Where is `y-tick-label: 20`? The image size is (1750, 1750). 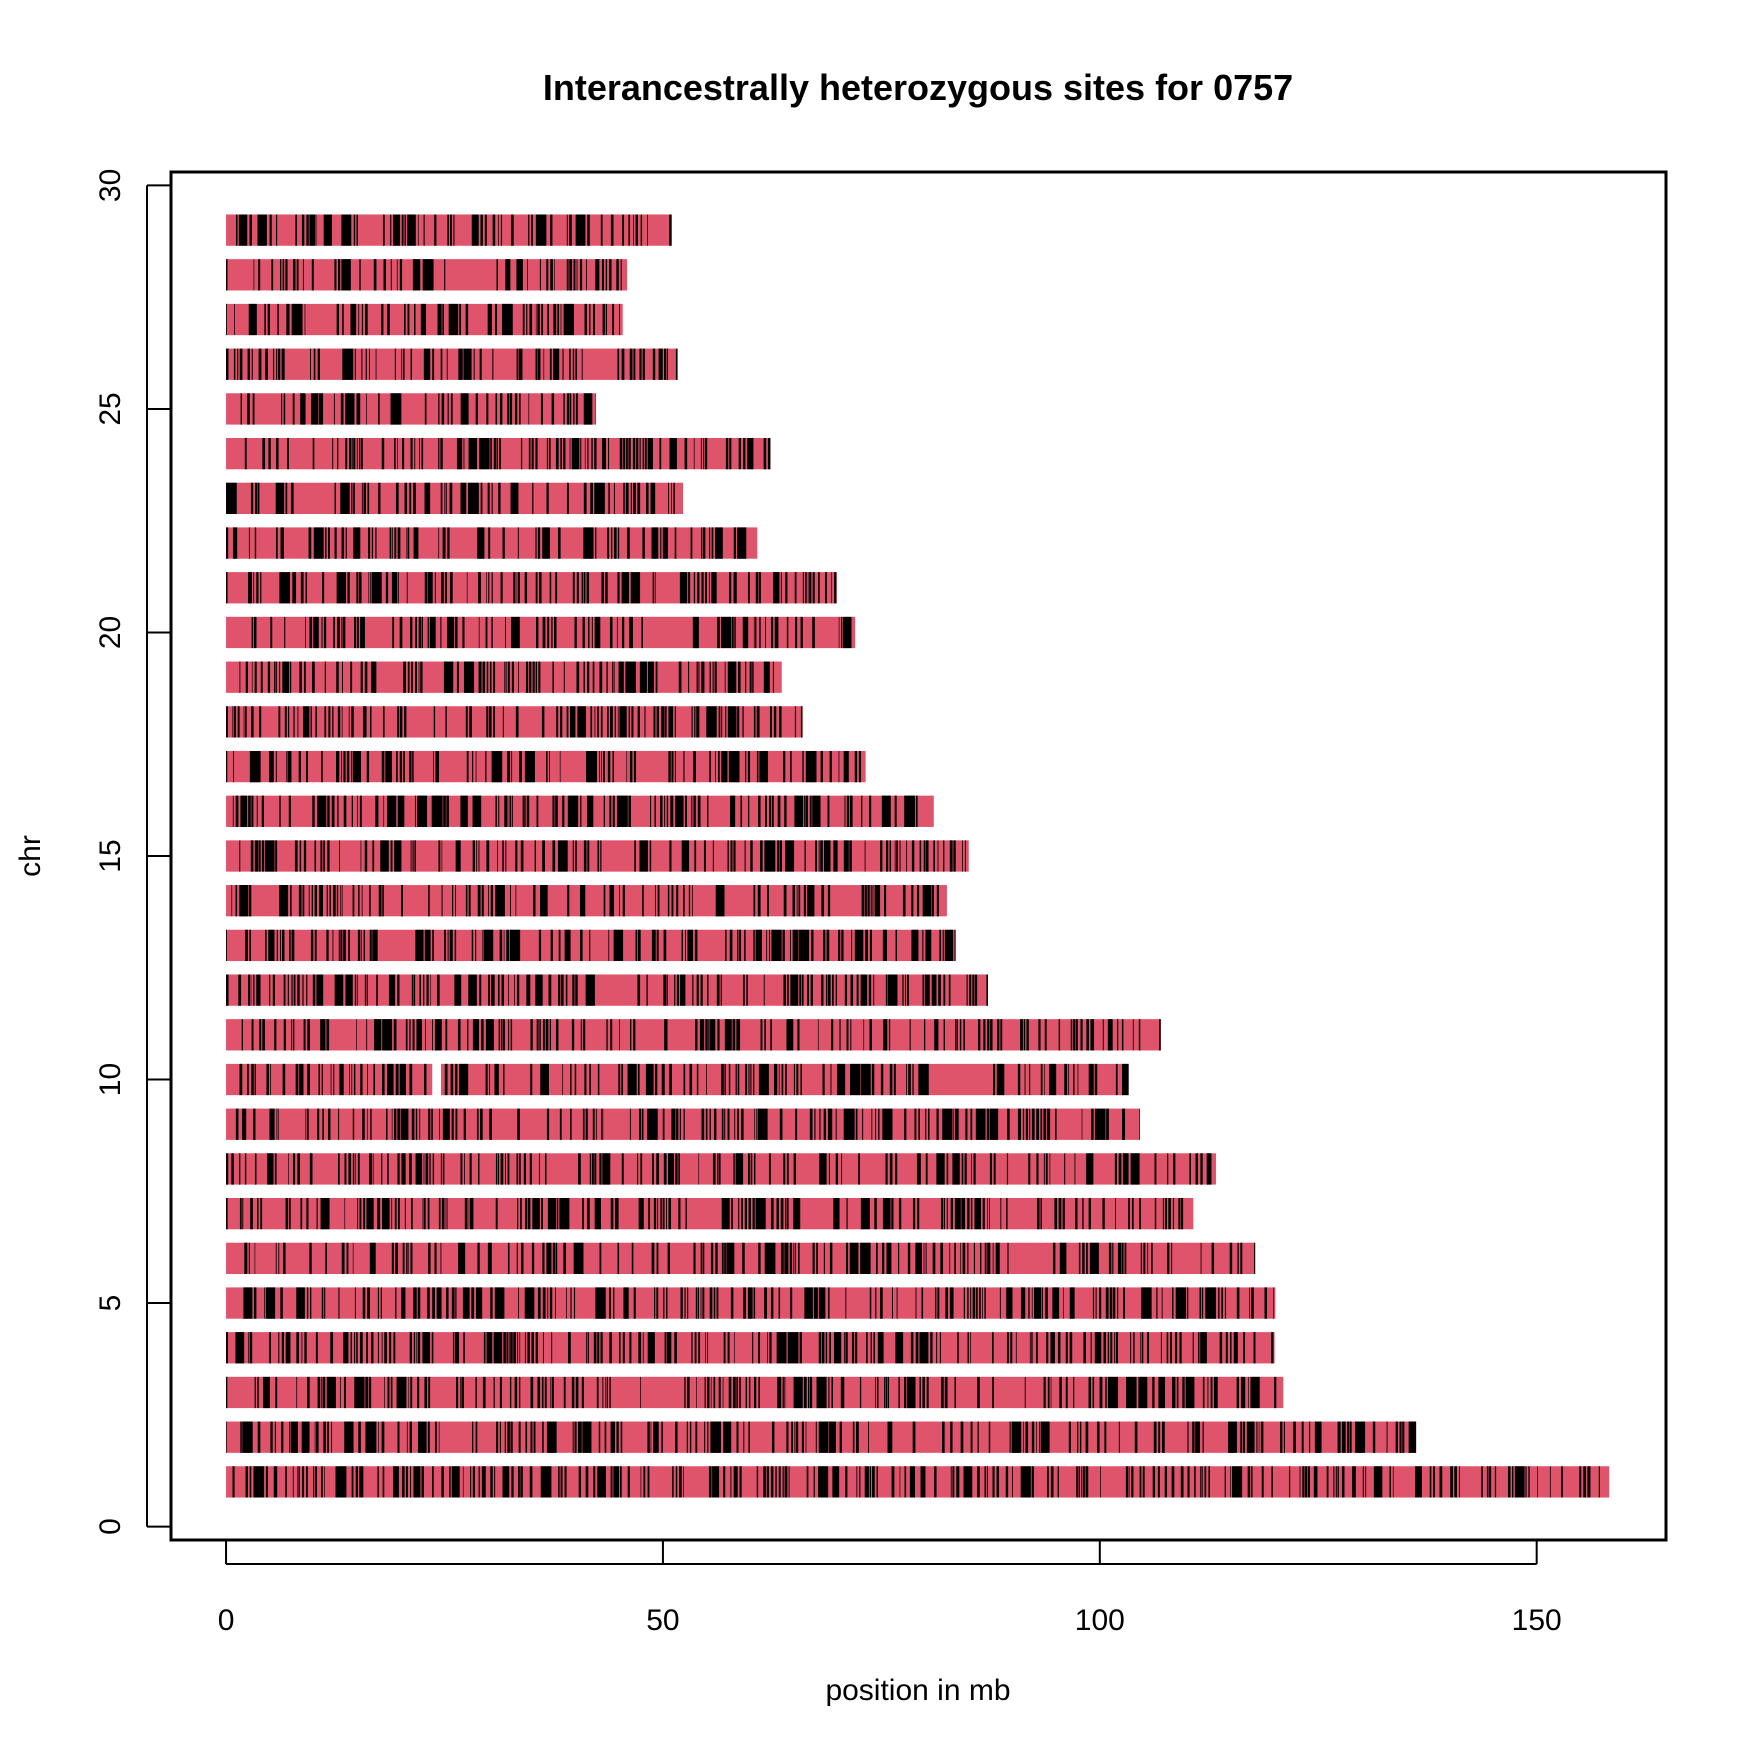 y-tick-label: 20 is located at coordinates (110, 632).